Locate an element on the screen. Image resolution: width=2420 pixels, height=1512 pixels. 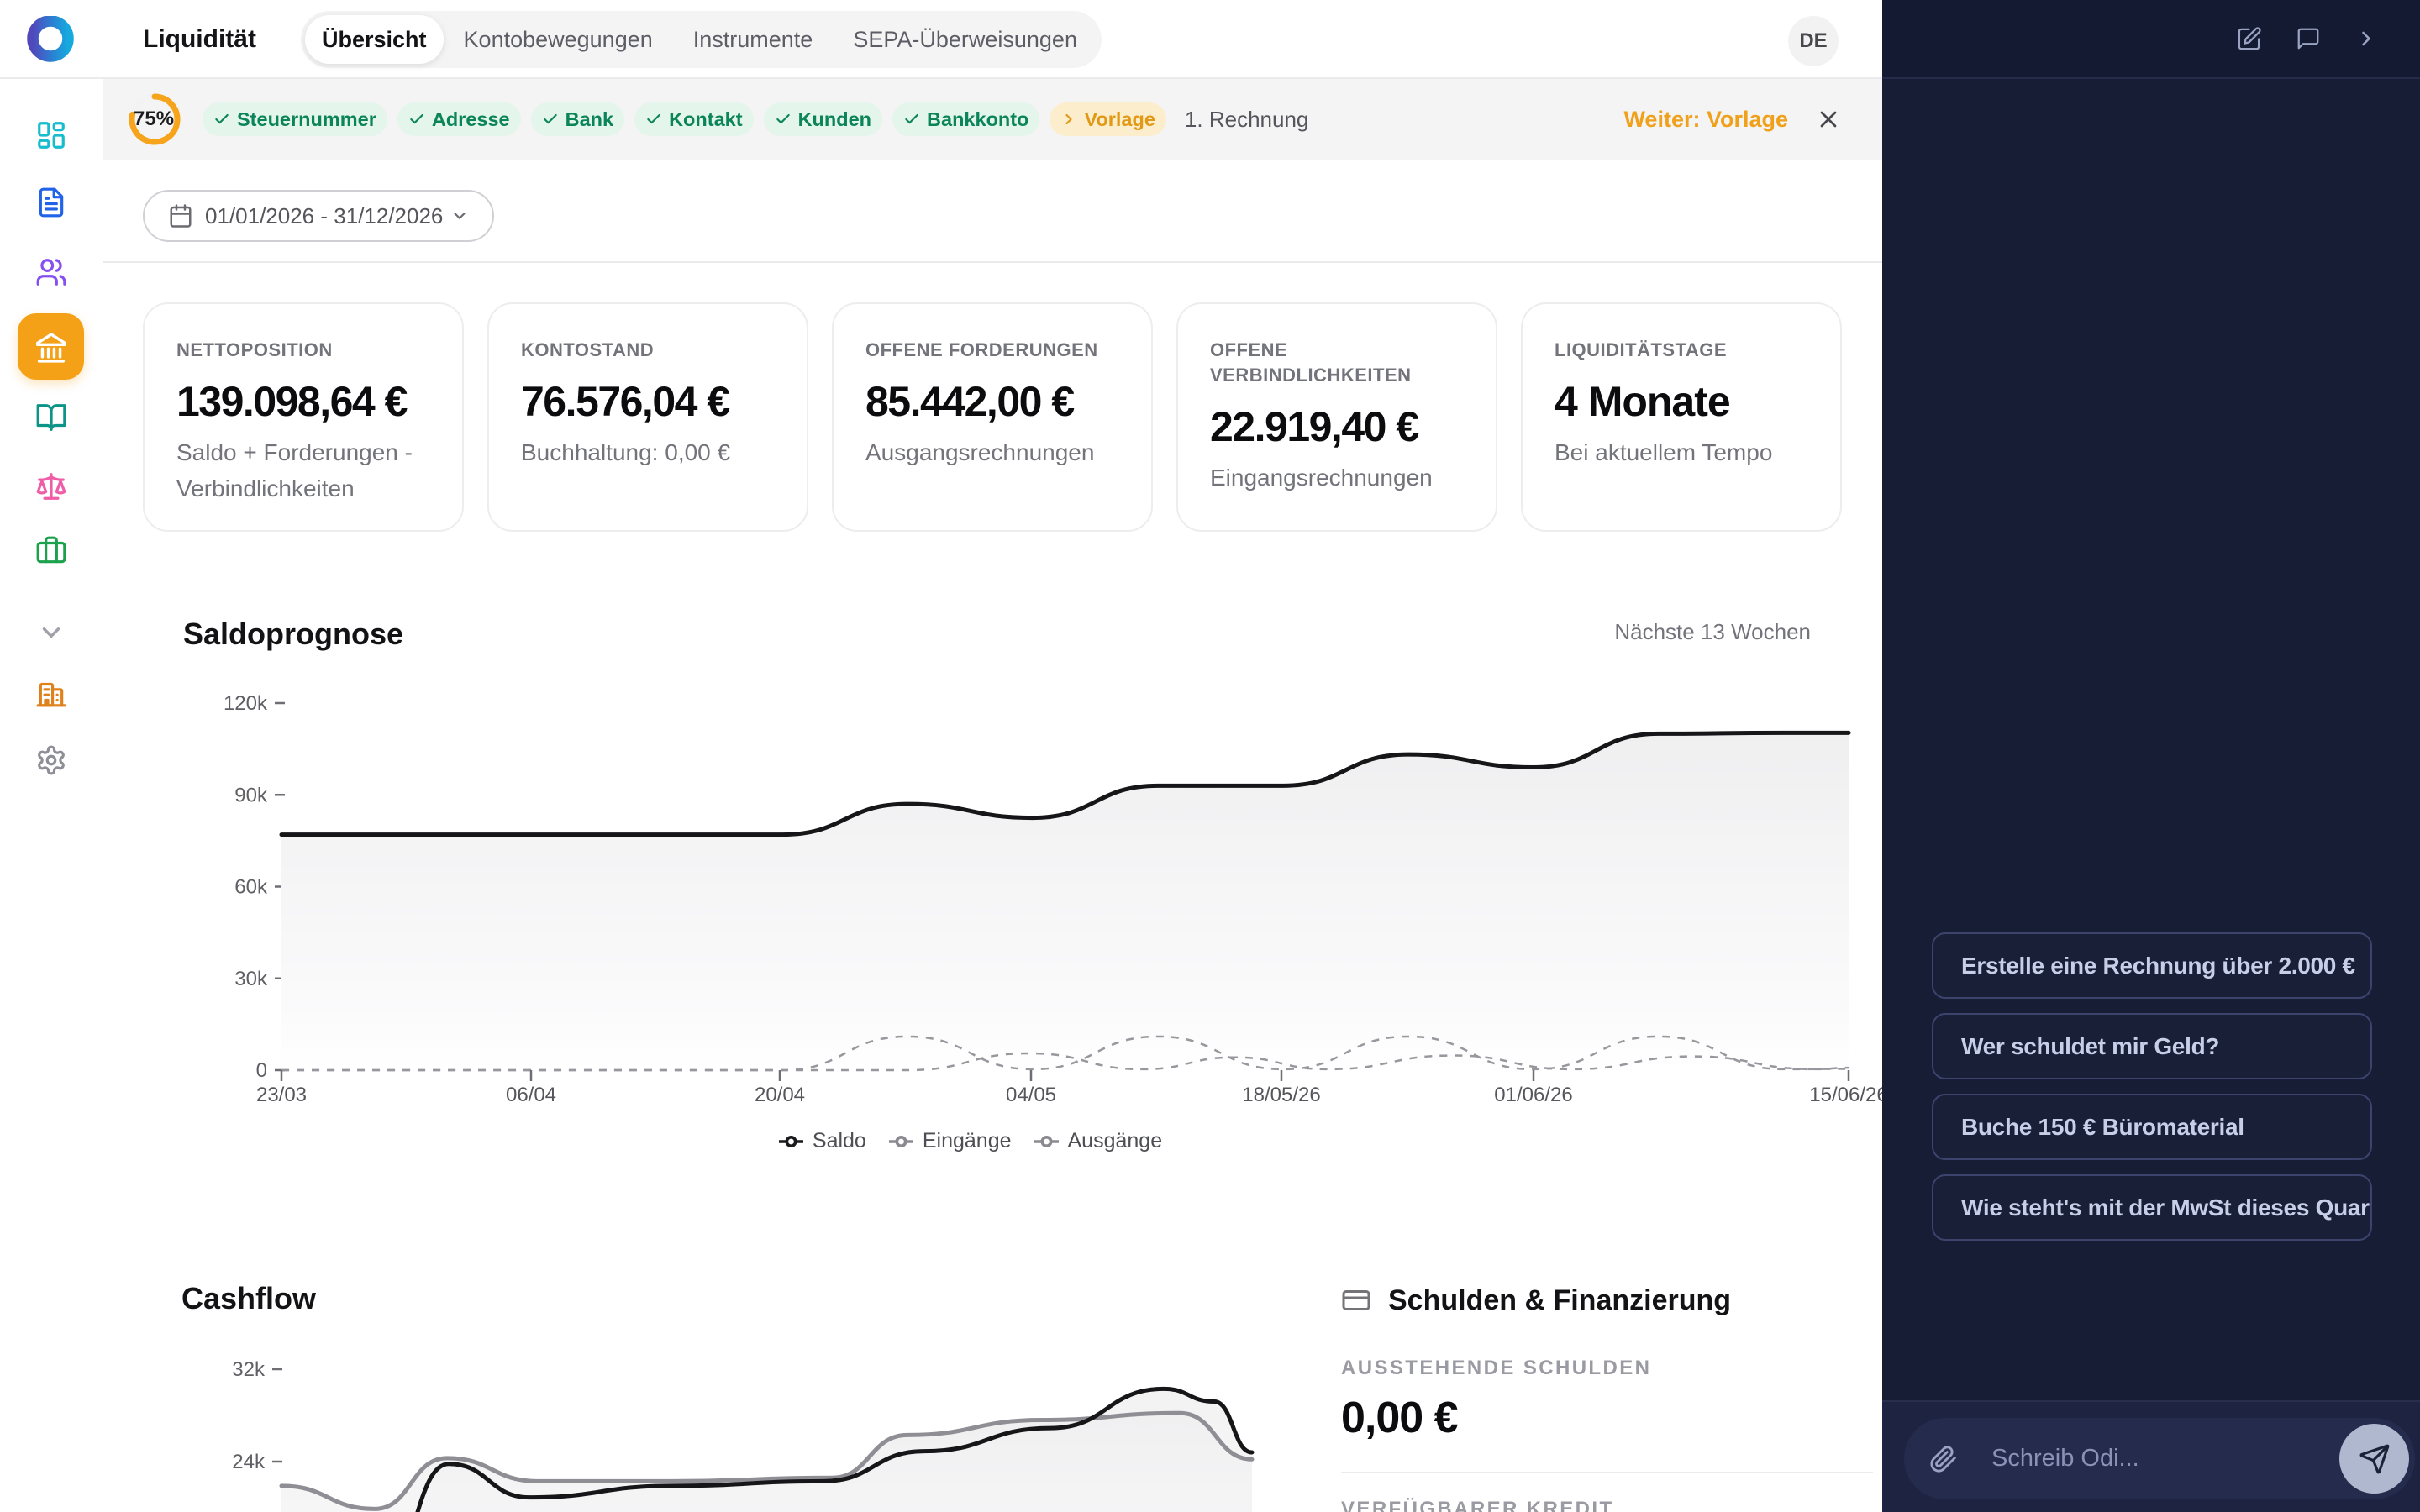
svg-text: 06/04 is located at coordinates (531, 1095).